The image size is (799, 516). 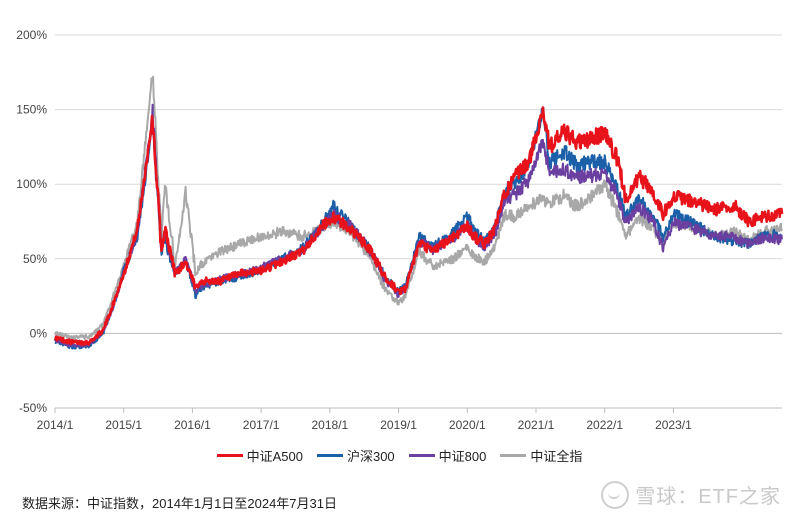 What do you see at coordinates (513, 455) in the screenshot?
I see `legend-swatch-allshare` at bounding box center [513, 455].